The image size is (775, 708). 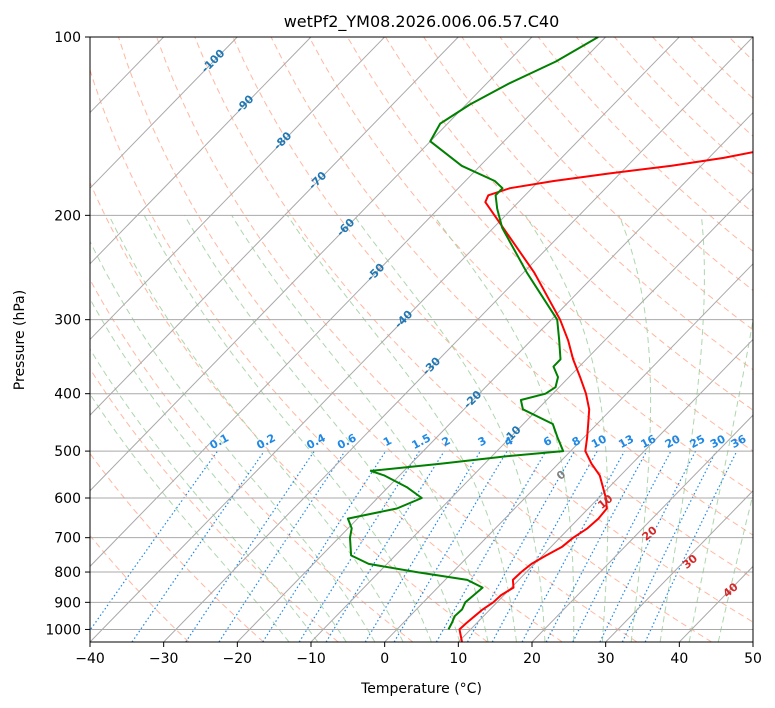 I want to click on mixing-ratio-label: 16, so click(x=649, y=441).